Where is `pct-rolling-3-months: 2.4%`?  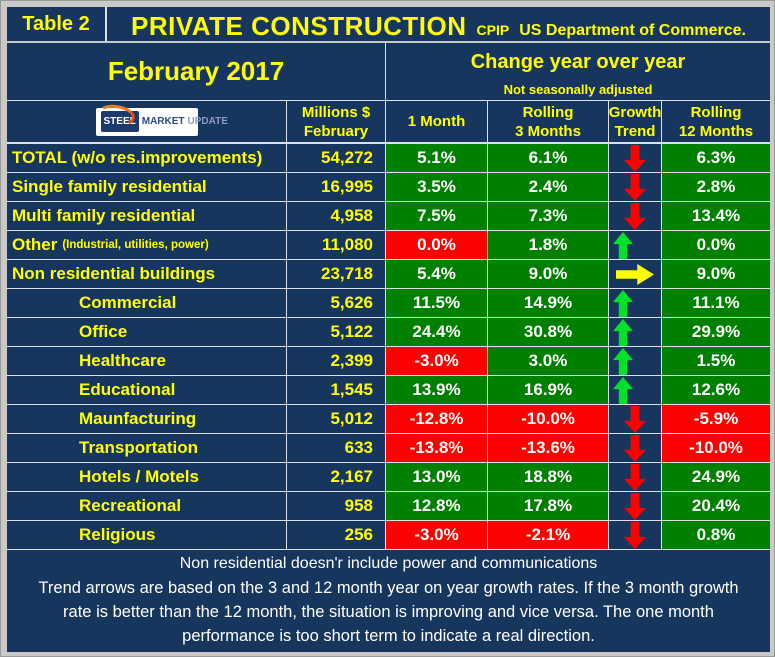
pct-rolling-3-months: 2.4% is located at coordinates (548, 187).